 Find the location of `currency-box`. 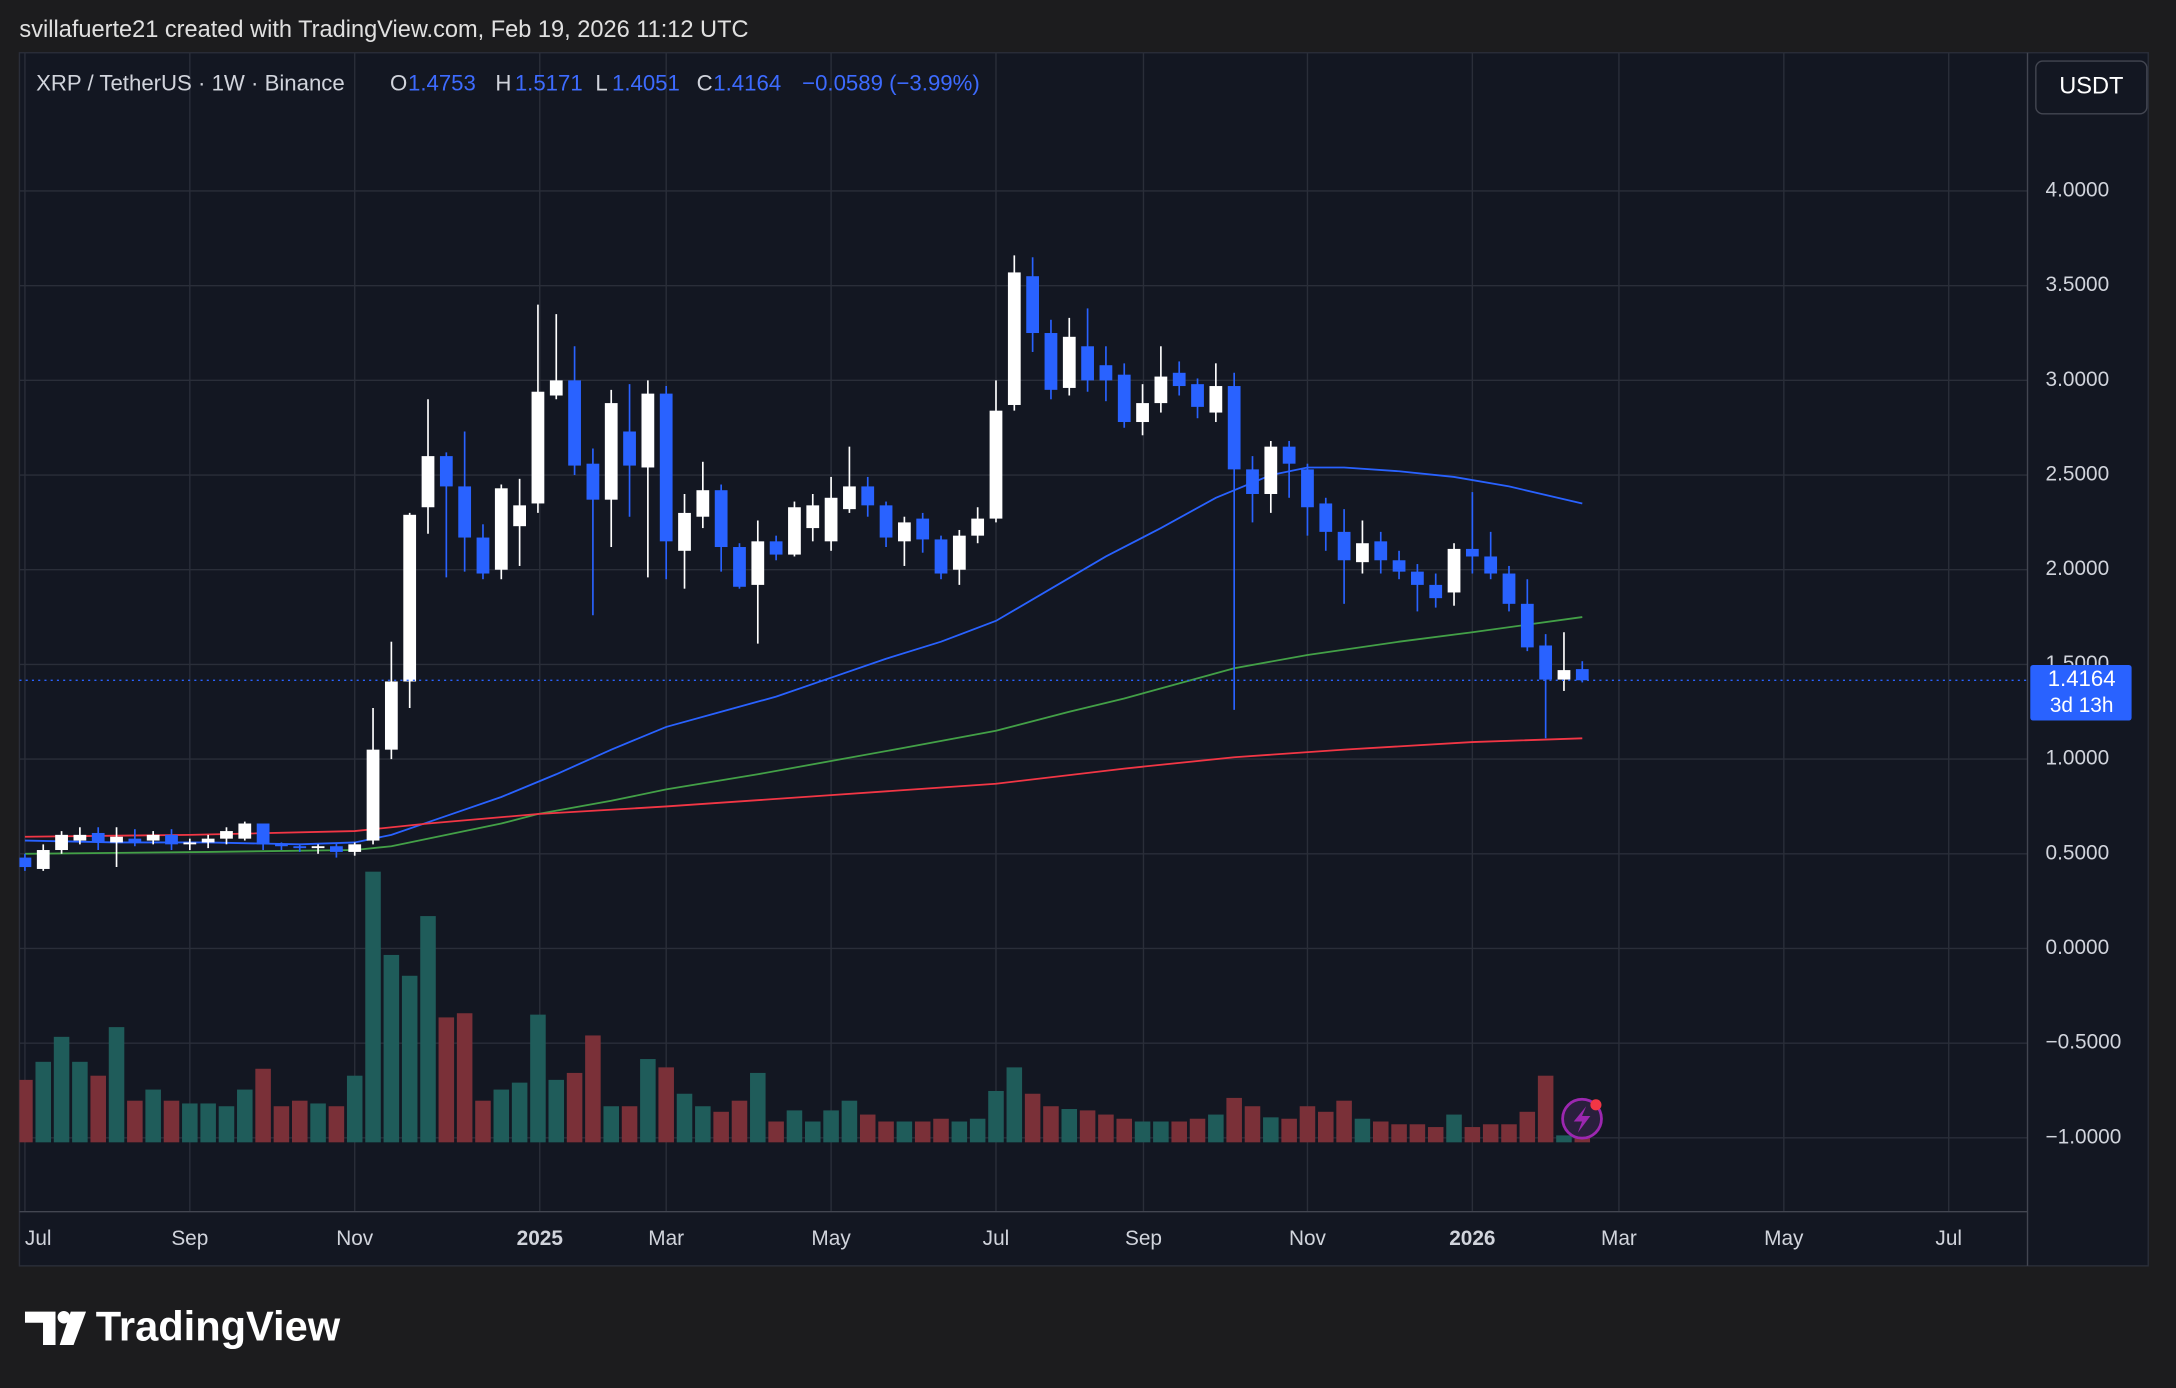

currency-box is located at coordinates (2091, 87).